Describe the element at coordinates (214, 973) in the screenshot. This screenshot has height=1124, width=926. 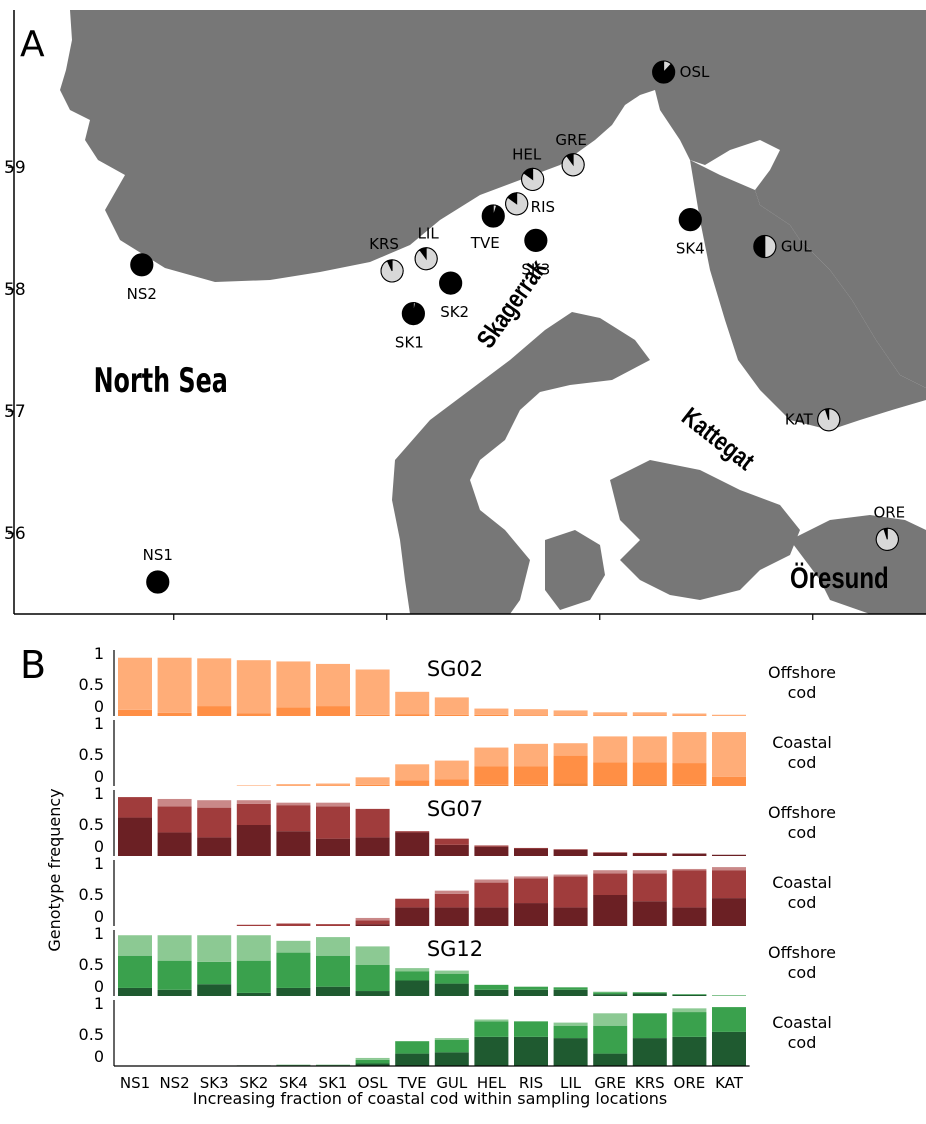
I see `bar-sk3-heterozygote` at that location.